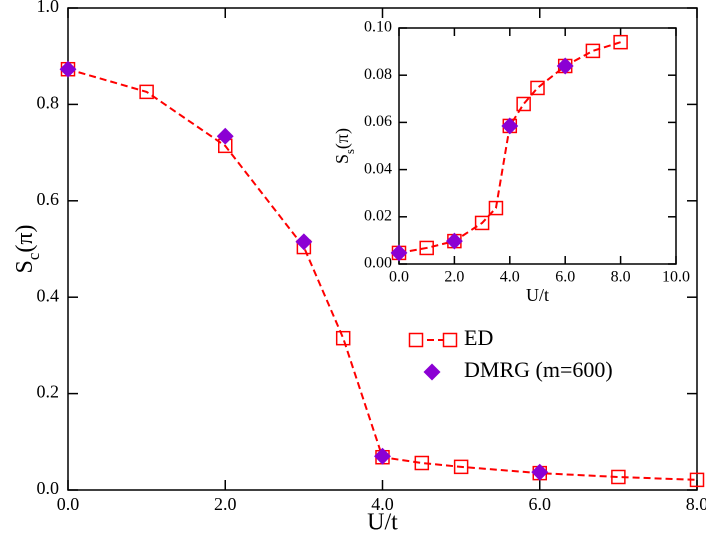  Describe the element at coordinates (378, 74) in the screenshot. I see `y-tick-label: 0.08` at that location.